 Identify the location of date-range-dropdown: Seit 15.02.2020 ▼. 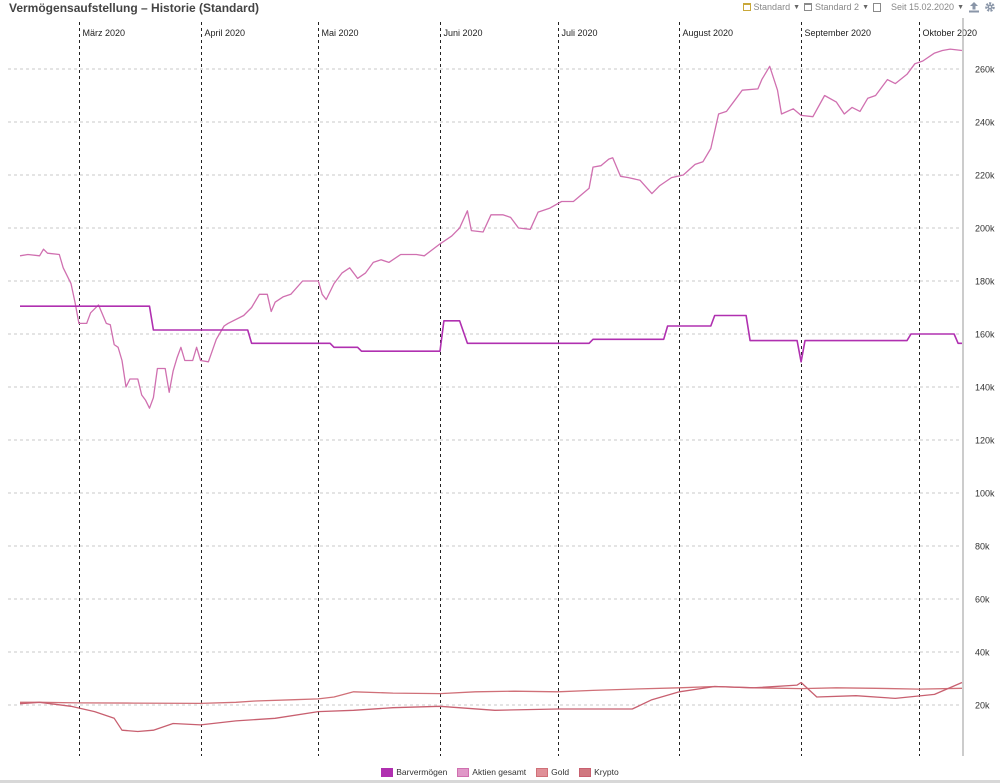
(927, 7).